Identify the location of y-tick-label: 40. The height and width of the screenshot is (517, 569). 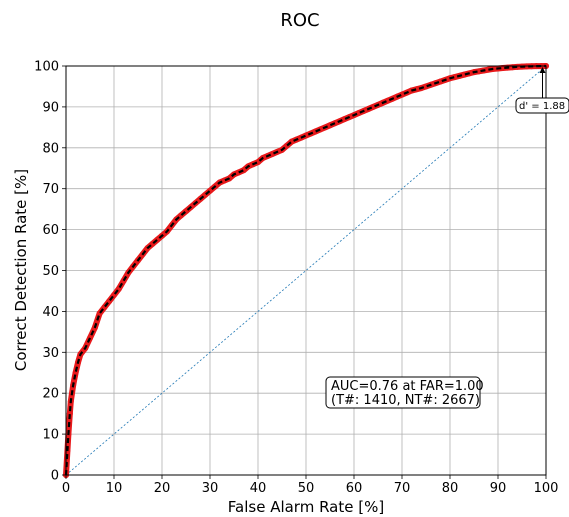
(50, 312).